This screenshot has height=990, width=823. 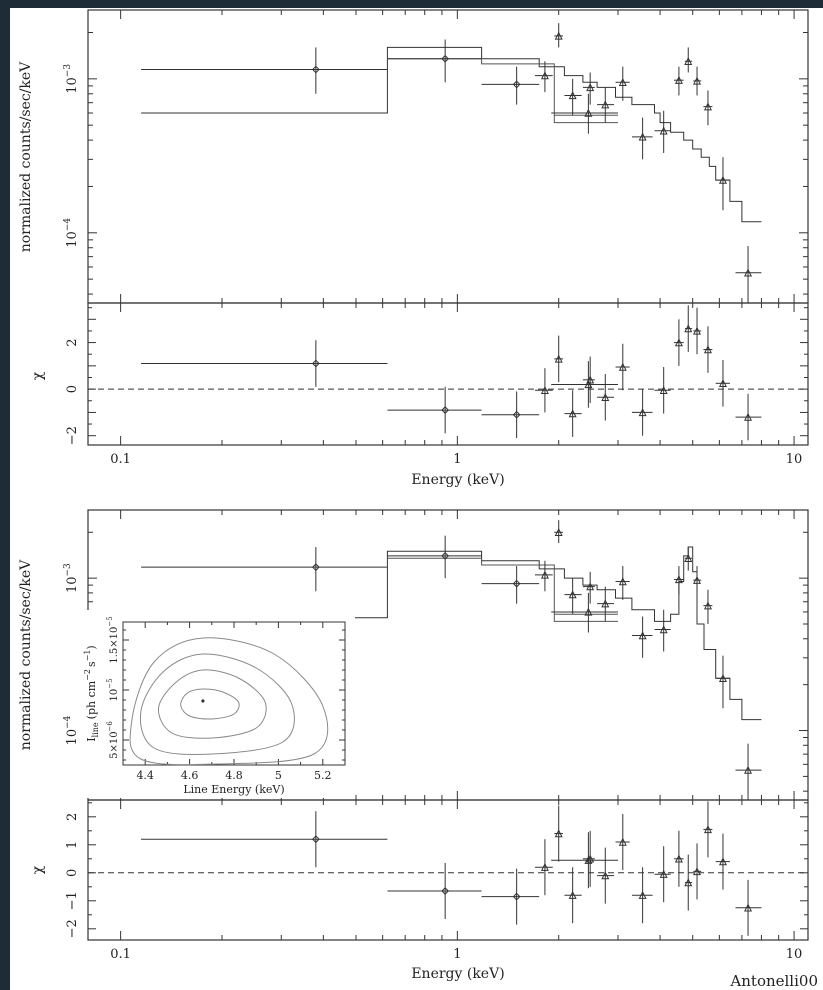 I want to click on best-fit-point, so click(x=203, y=701).